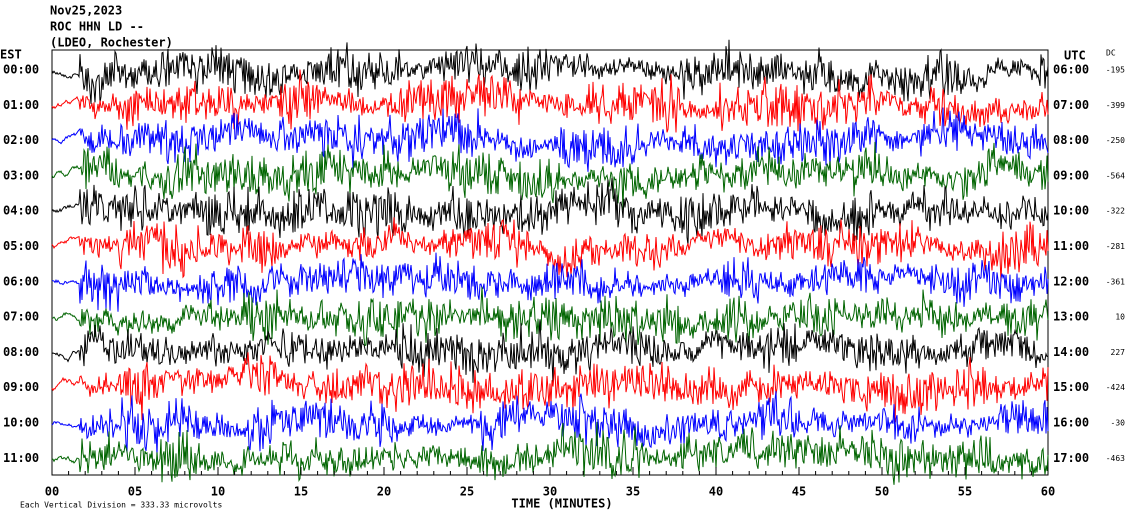 Image resolution: width=1130 pixels, height=519 pixels. Describe the element at coordinates (467, 492) in the screenshot. I see `x-tick-label: 25` at that location.